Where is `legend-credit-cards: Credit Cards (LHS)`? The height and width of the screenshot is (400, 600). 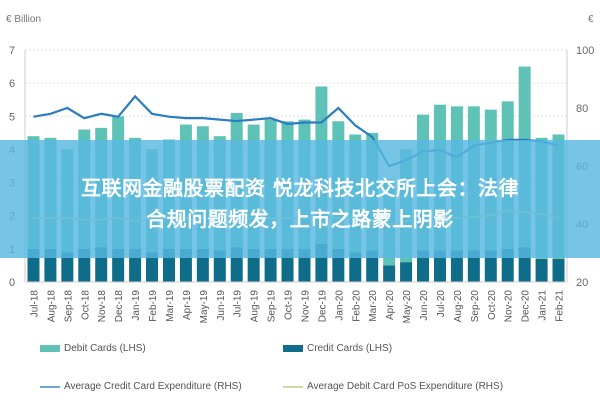
legend-credit-cards: Credit Cards (LHS) is located at coordinates (337, 348).